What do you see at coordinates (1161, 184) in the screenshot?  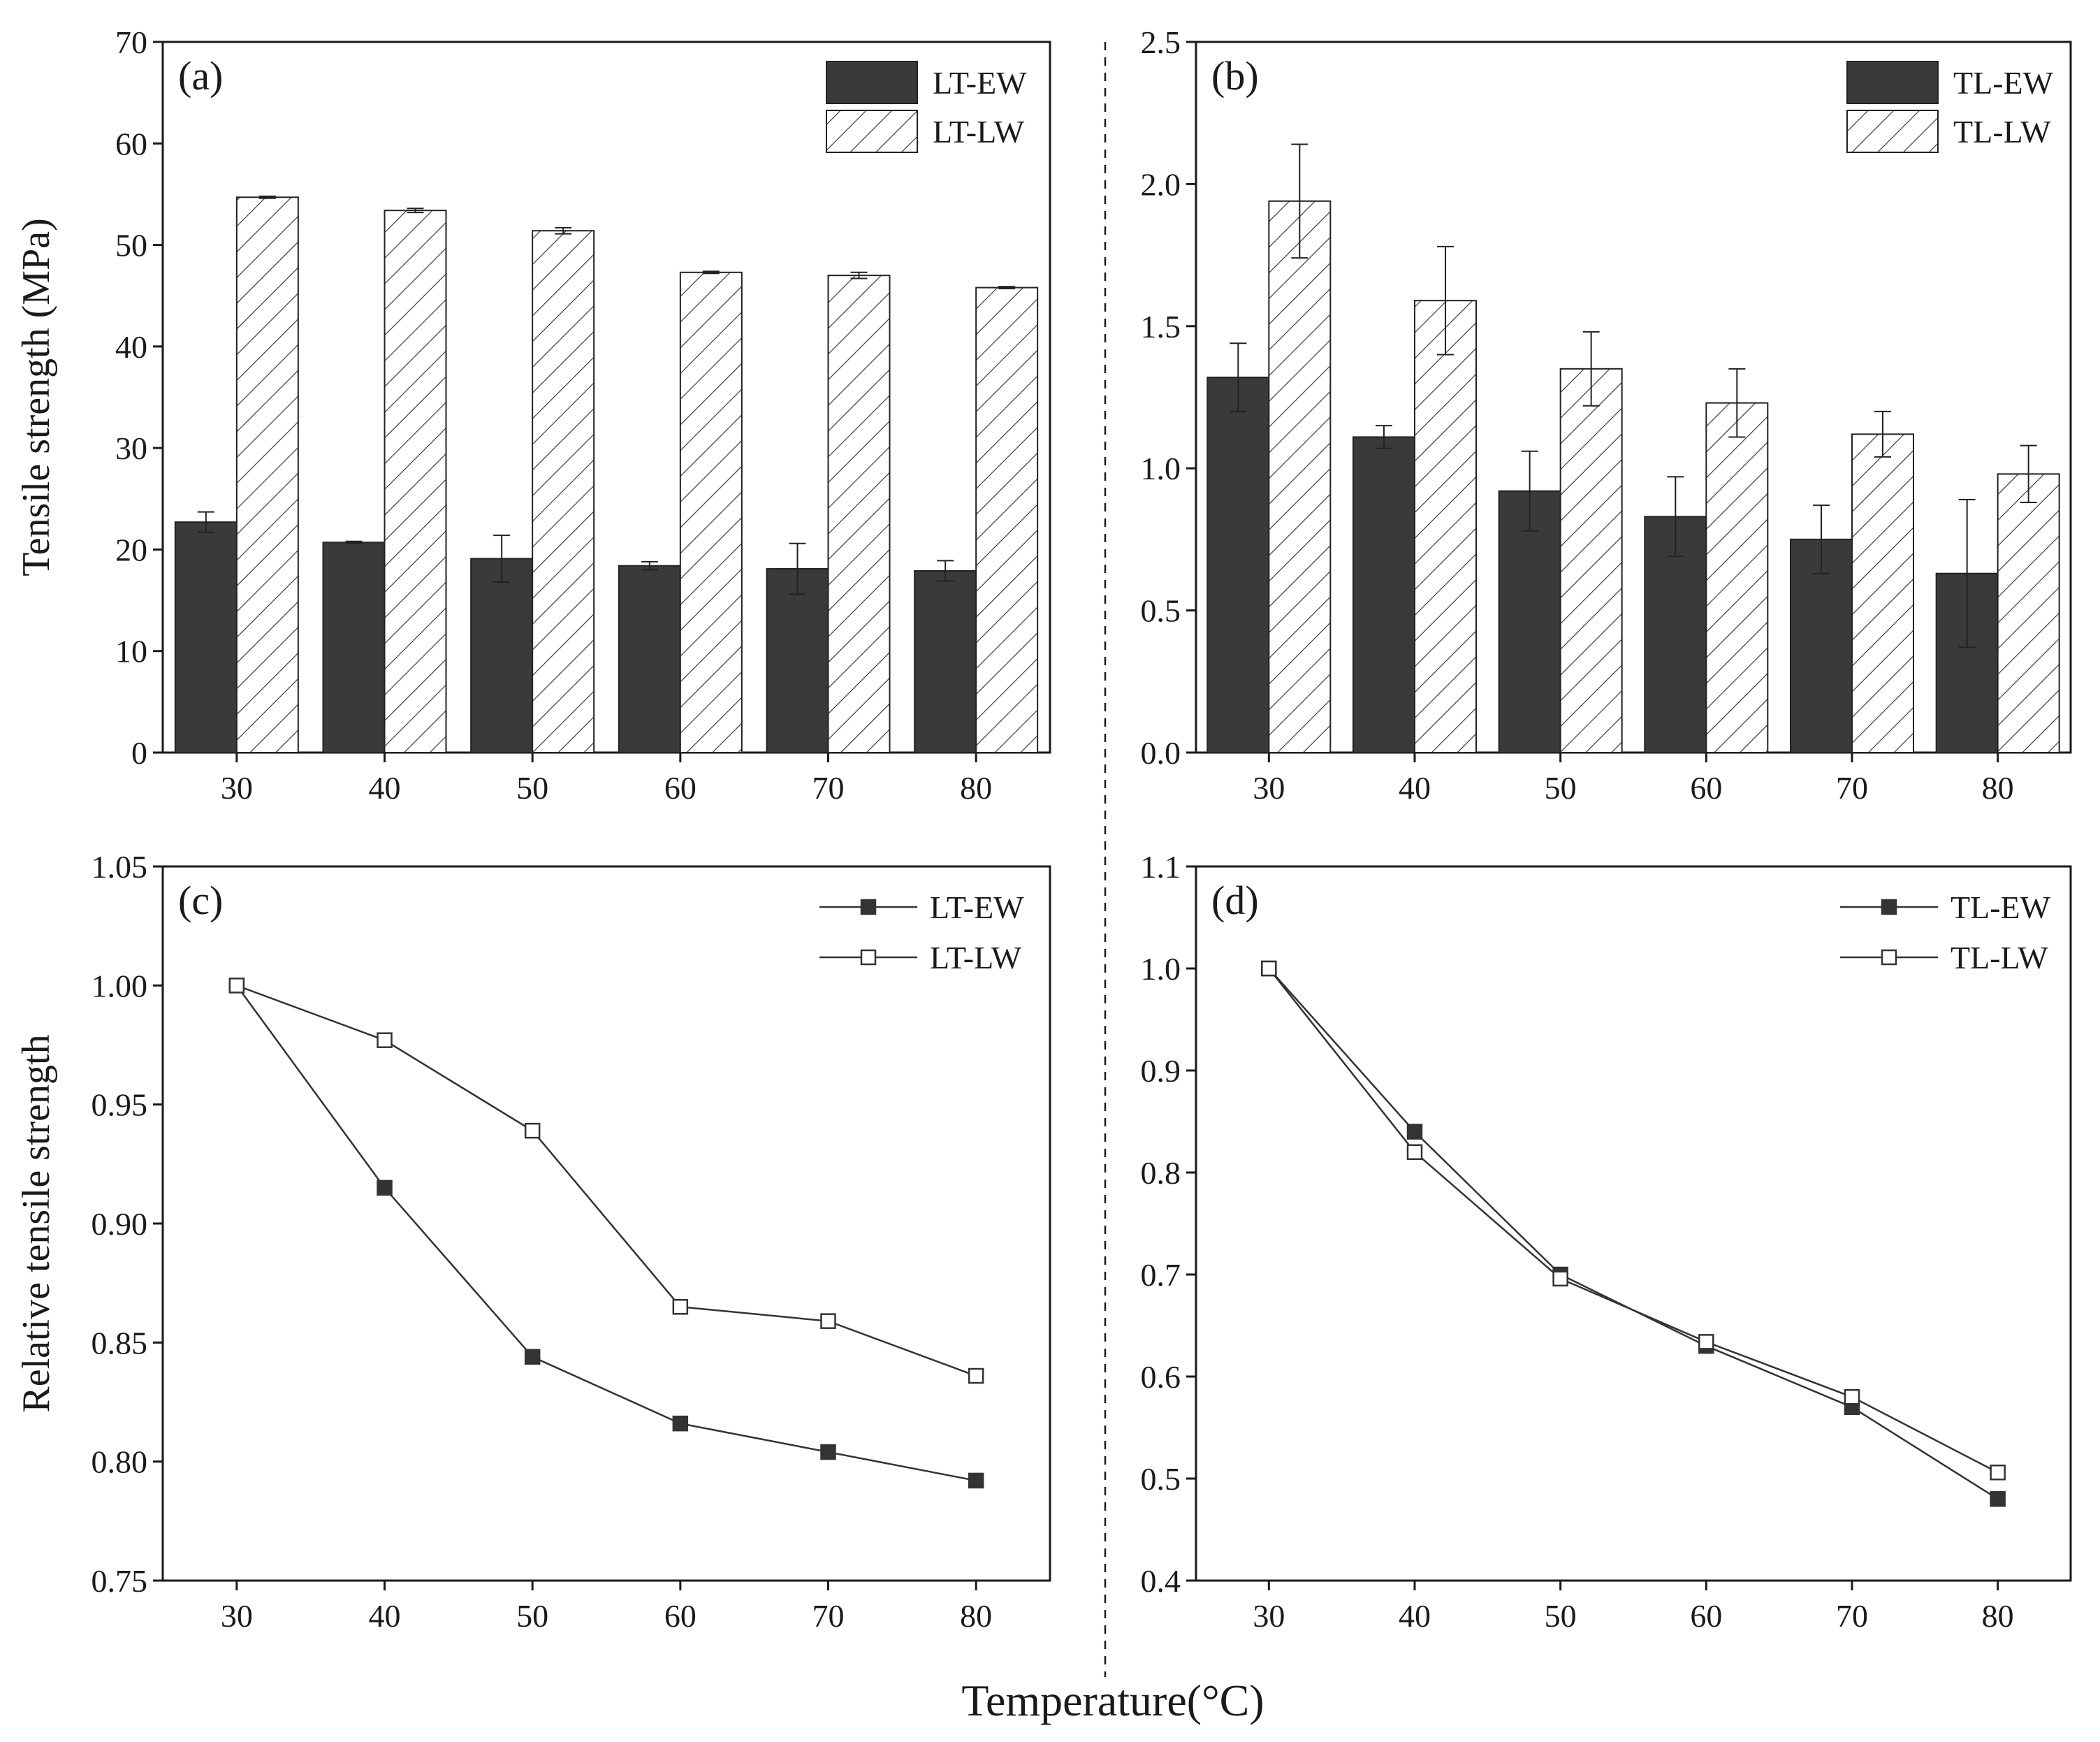 I see `y-tick-label: 2.0` at bounding box center [1161, 184].